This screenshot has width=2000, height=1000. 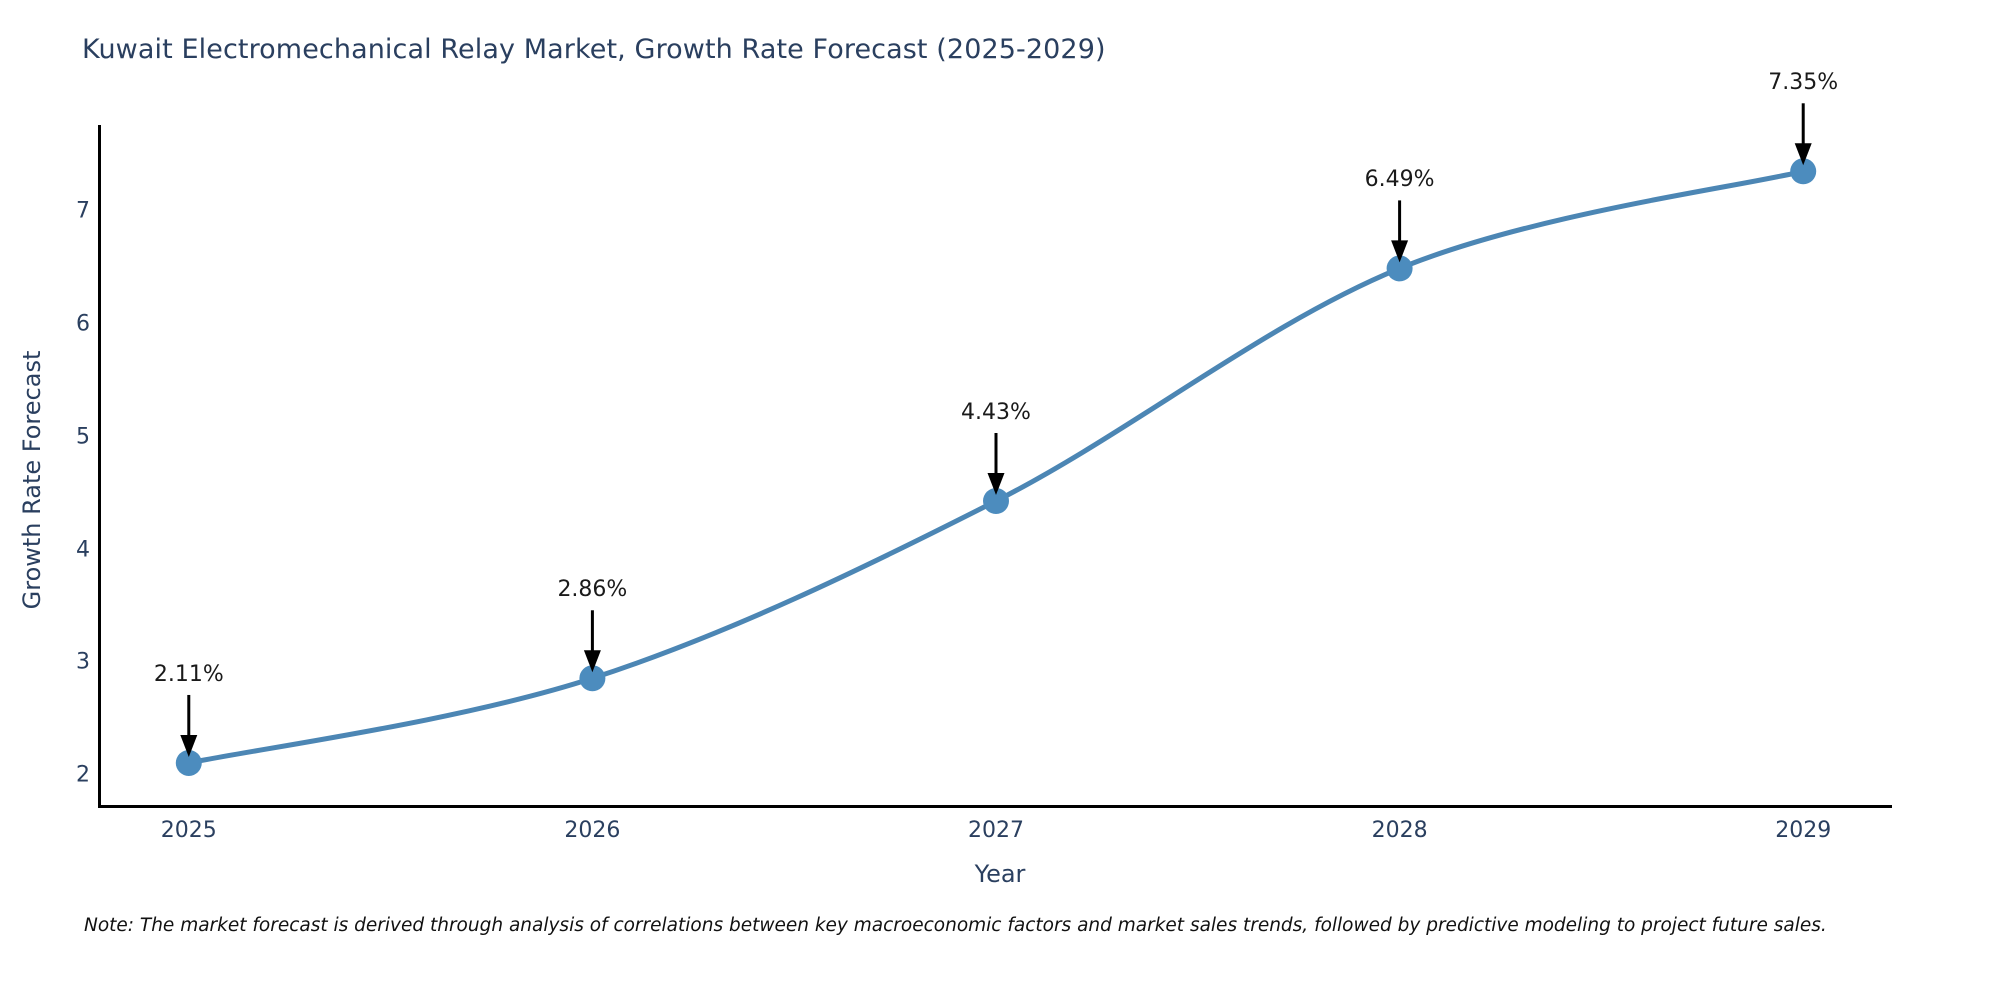 I want to click on y-tick-label: 5, so click(x=83, y=437).